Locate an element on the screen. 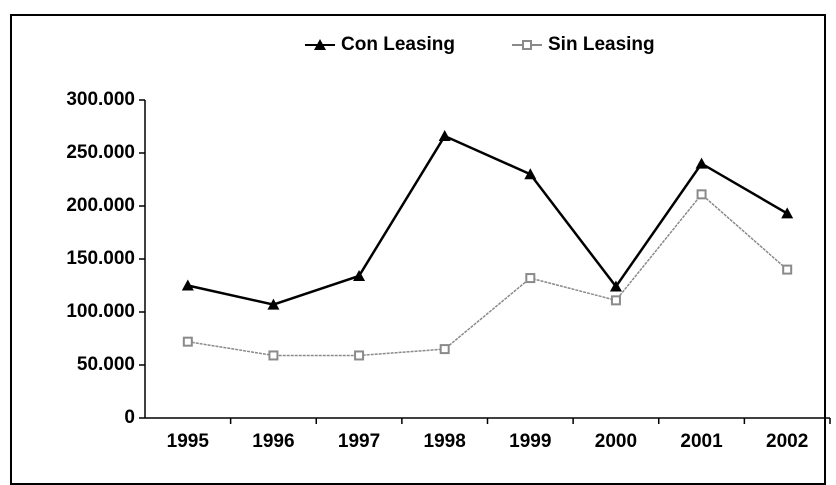 This screenshot has height=485, width=836. x-tick-label: 2001 is located at coordinates (701, 441).